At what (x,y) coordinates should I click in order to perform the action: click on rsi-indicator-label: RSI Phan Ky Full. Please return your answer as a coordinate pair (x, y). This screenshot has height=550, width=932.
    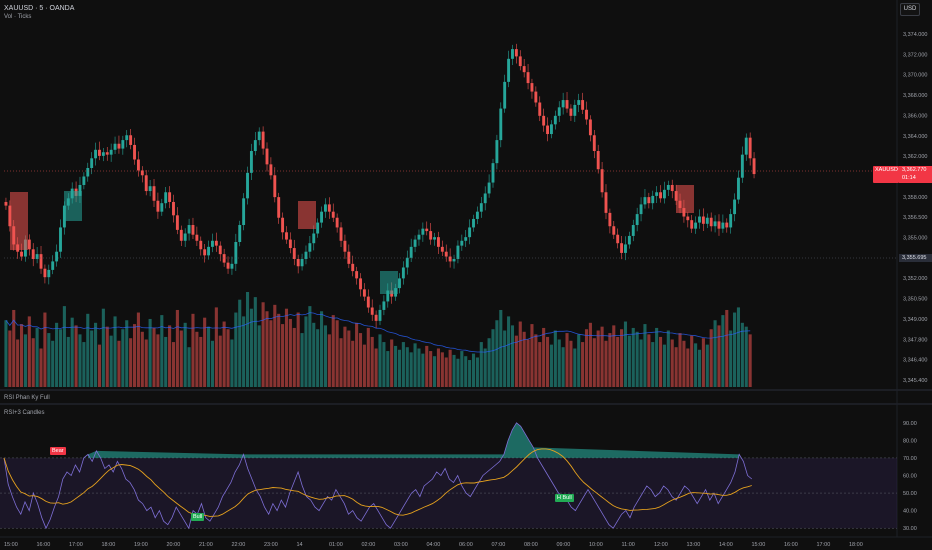
    Looking at the image, I should click on (27, 398).